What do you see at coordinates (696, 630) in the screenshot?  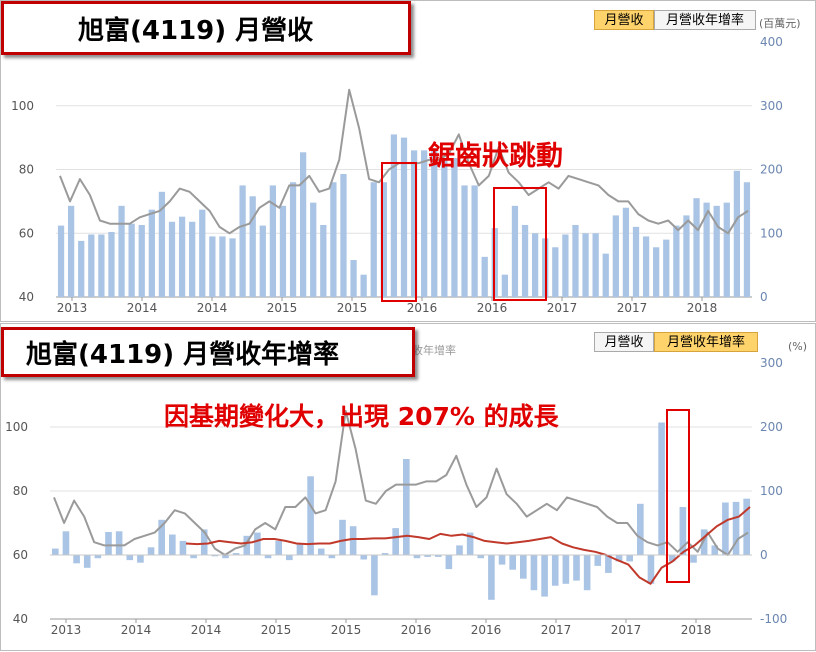 I see `x-tick-label: 2018` at bounding box center [696, 630].